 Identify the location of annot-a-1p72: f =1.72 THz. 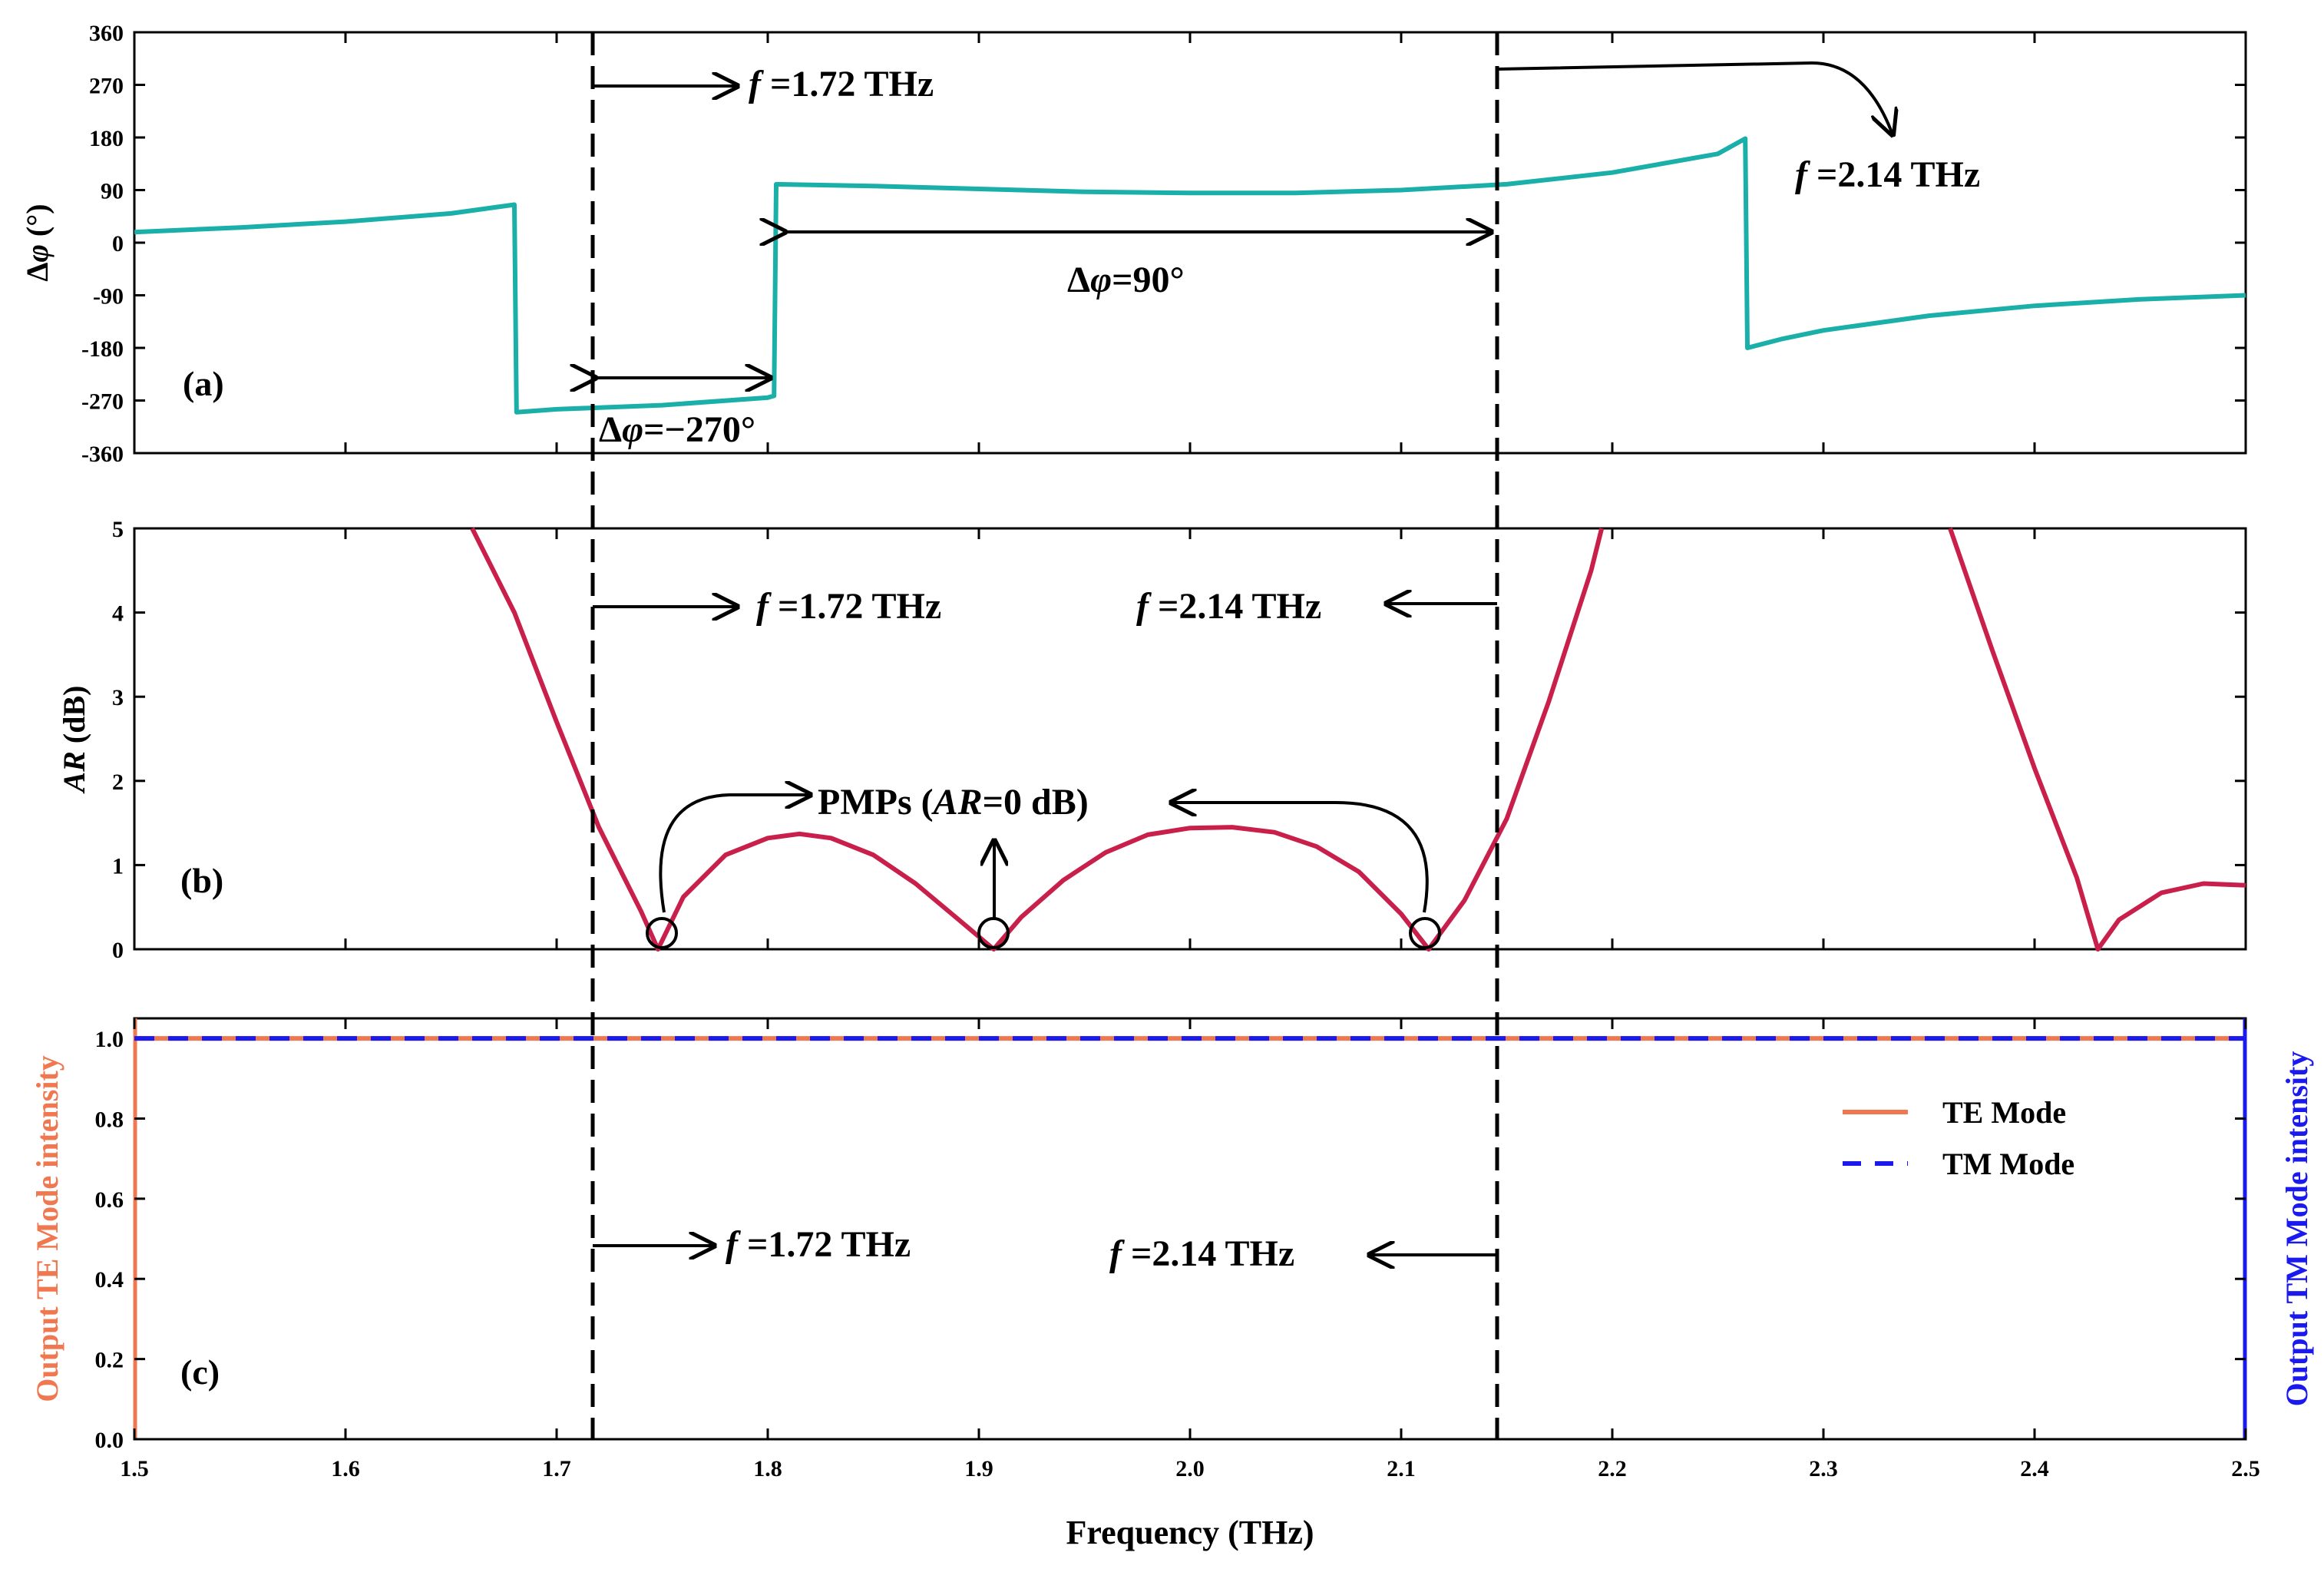
(841, 84).